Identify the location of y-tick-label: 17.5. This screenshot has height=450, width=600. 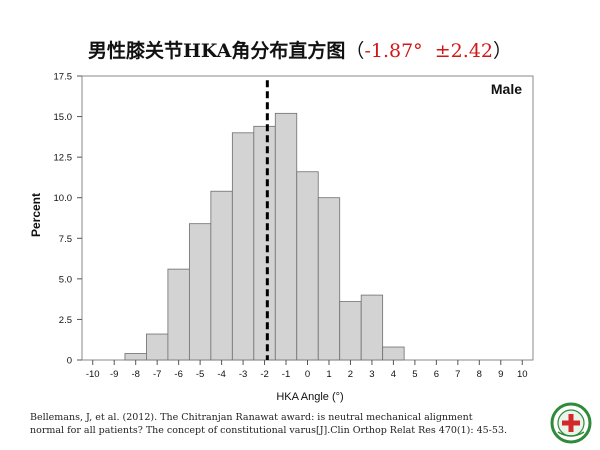
(63, 77).